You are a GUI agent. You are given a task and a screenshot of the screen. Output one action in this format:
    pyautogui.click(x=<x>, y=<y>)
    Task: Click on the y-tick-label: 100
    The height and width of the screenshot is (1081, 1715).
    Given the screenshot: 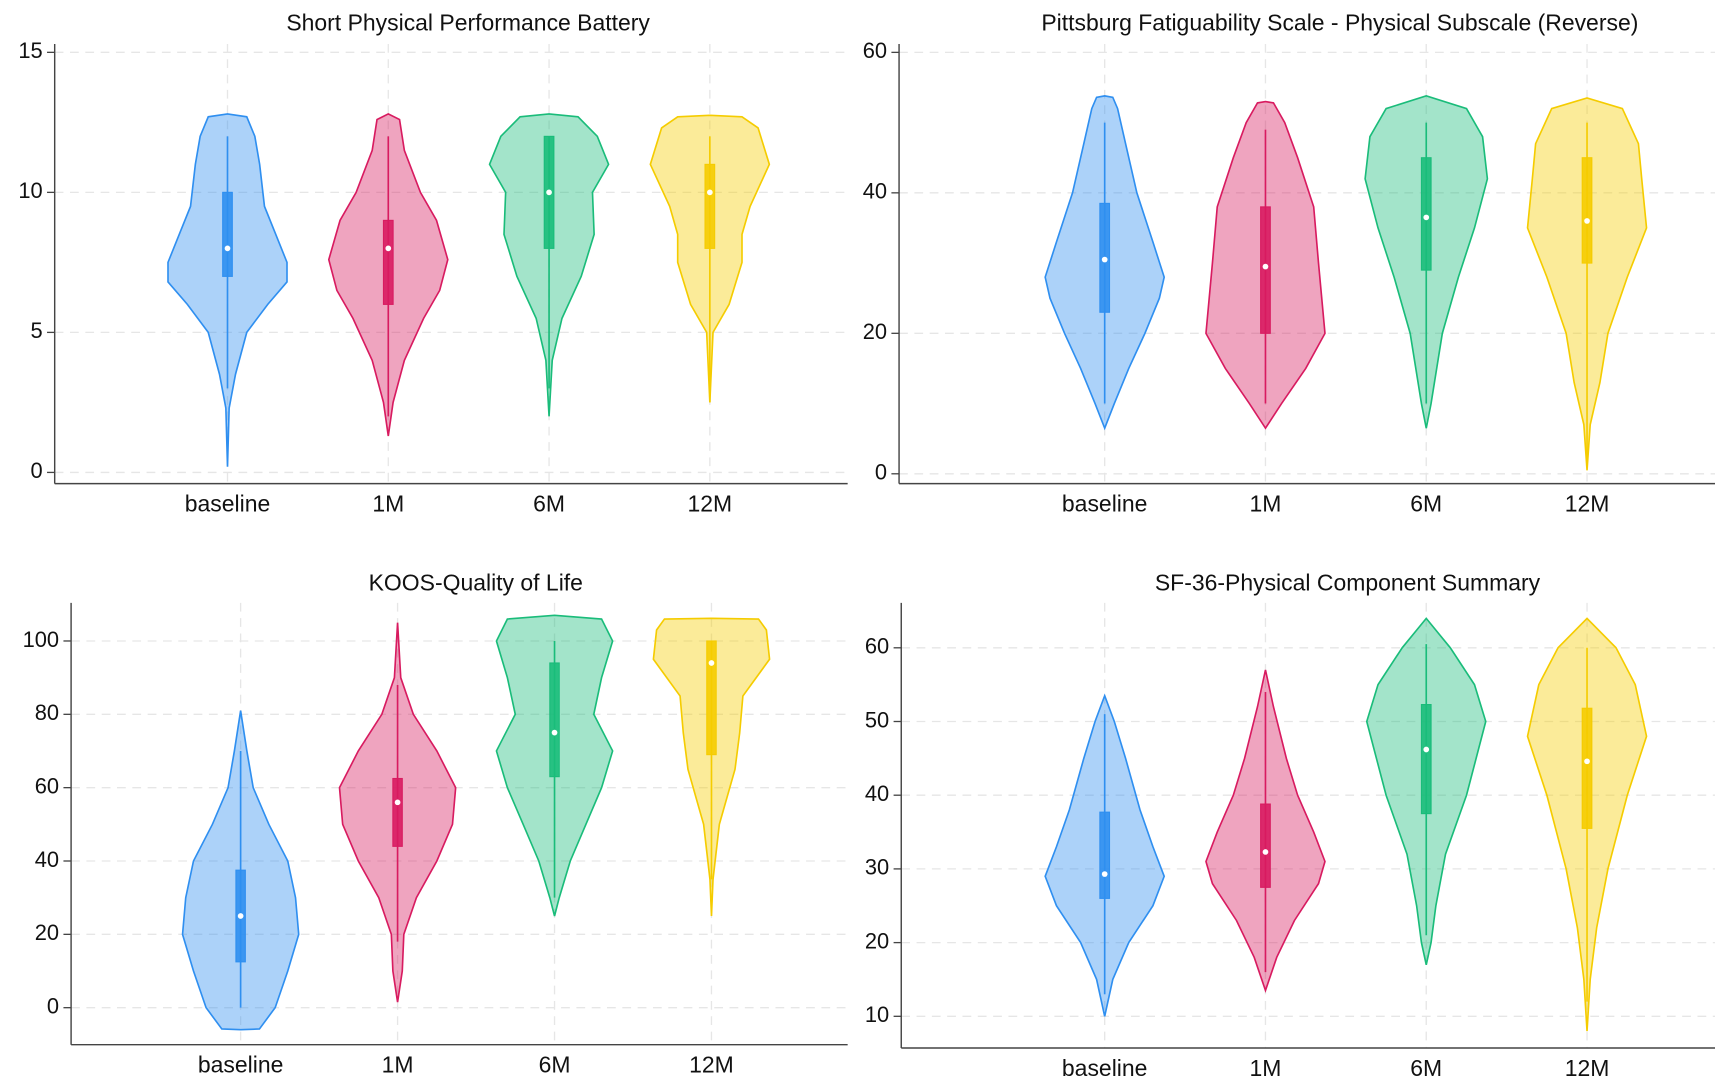 What is the action you would take?
    pyautogui.click(x=41, y=639)
    